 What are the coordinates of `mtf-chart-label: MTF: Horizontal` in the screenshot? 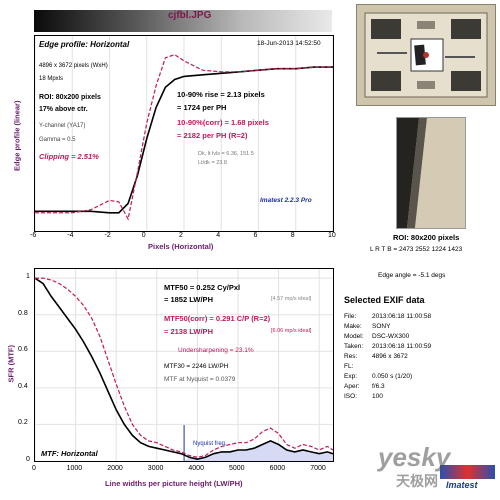 It's located at (69, 453).